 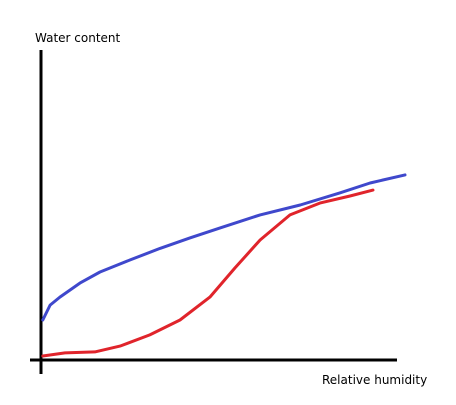 I want to click on y-axis-label: Water content, so click(x=78, y=38).